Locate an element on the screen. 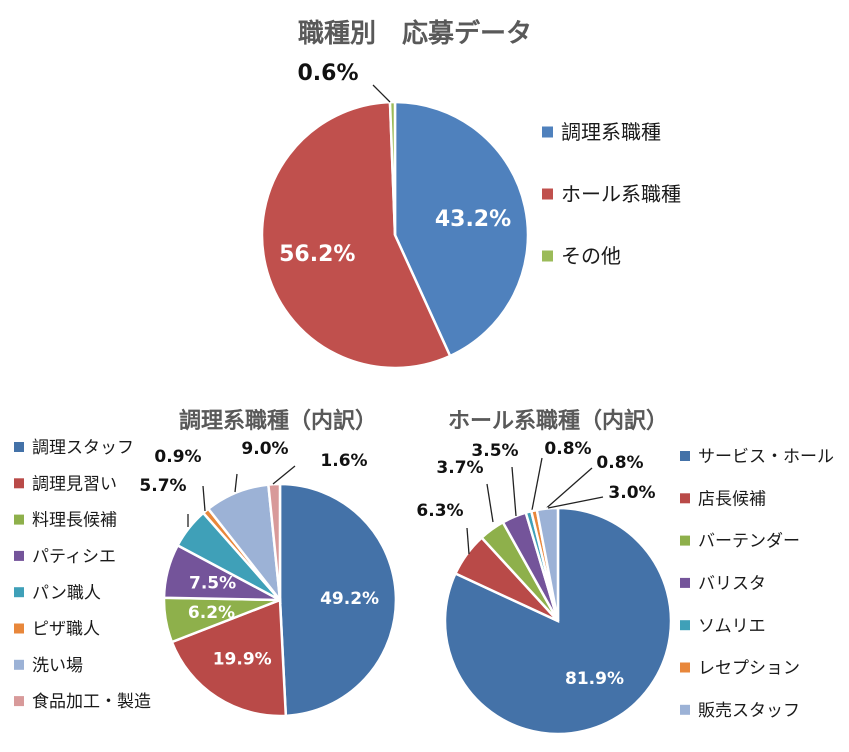 Image resolution: width=849 pixels, height=752 pixels. legend-label: バーテンダー is located at coordinates (749, 542).